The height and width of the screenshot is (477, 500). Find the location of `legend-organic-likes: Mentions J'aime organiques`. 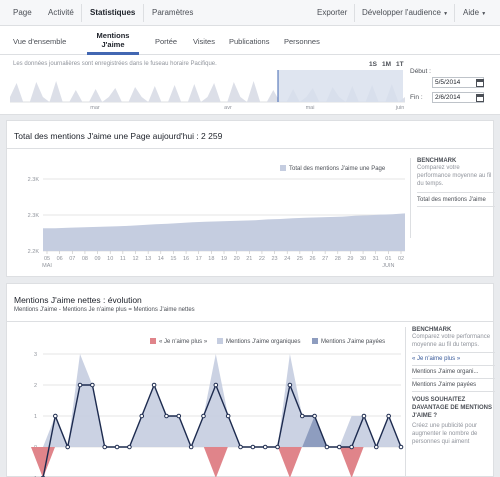

legend-organic-likes: Mentions J'aime organiques is located at coordinates (259, 341).